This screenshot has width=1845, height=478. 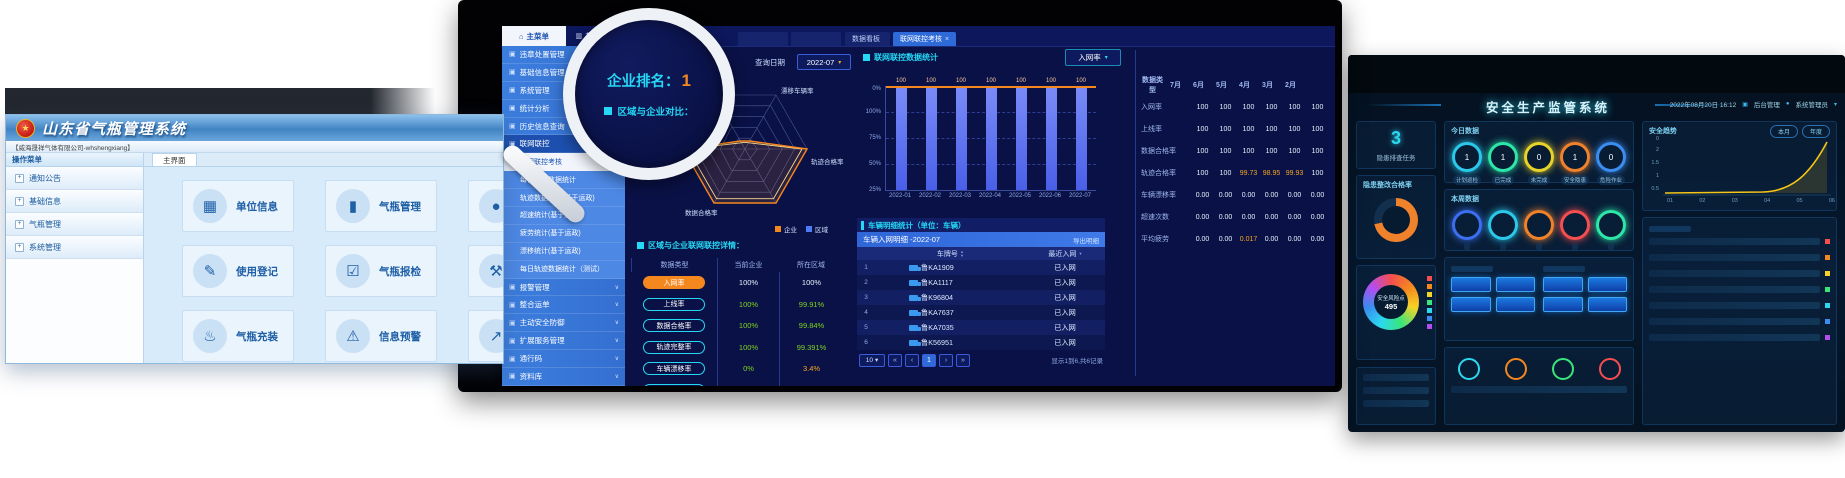 I want to click on vehicle-row: 6 鲁K56951 已入网, so click(x=981, y=342).